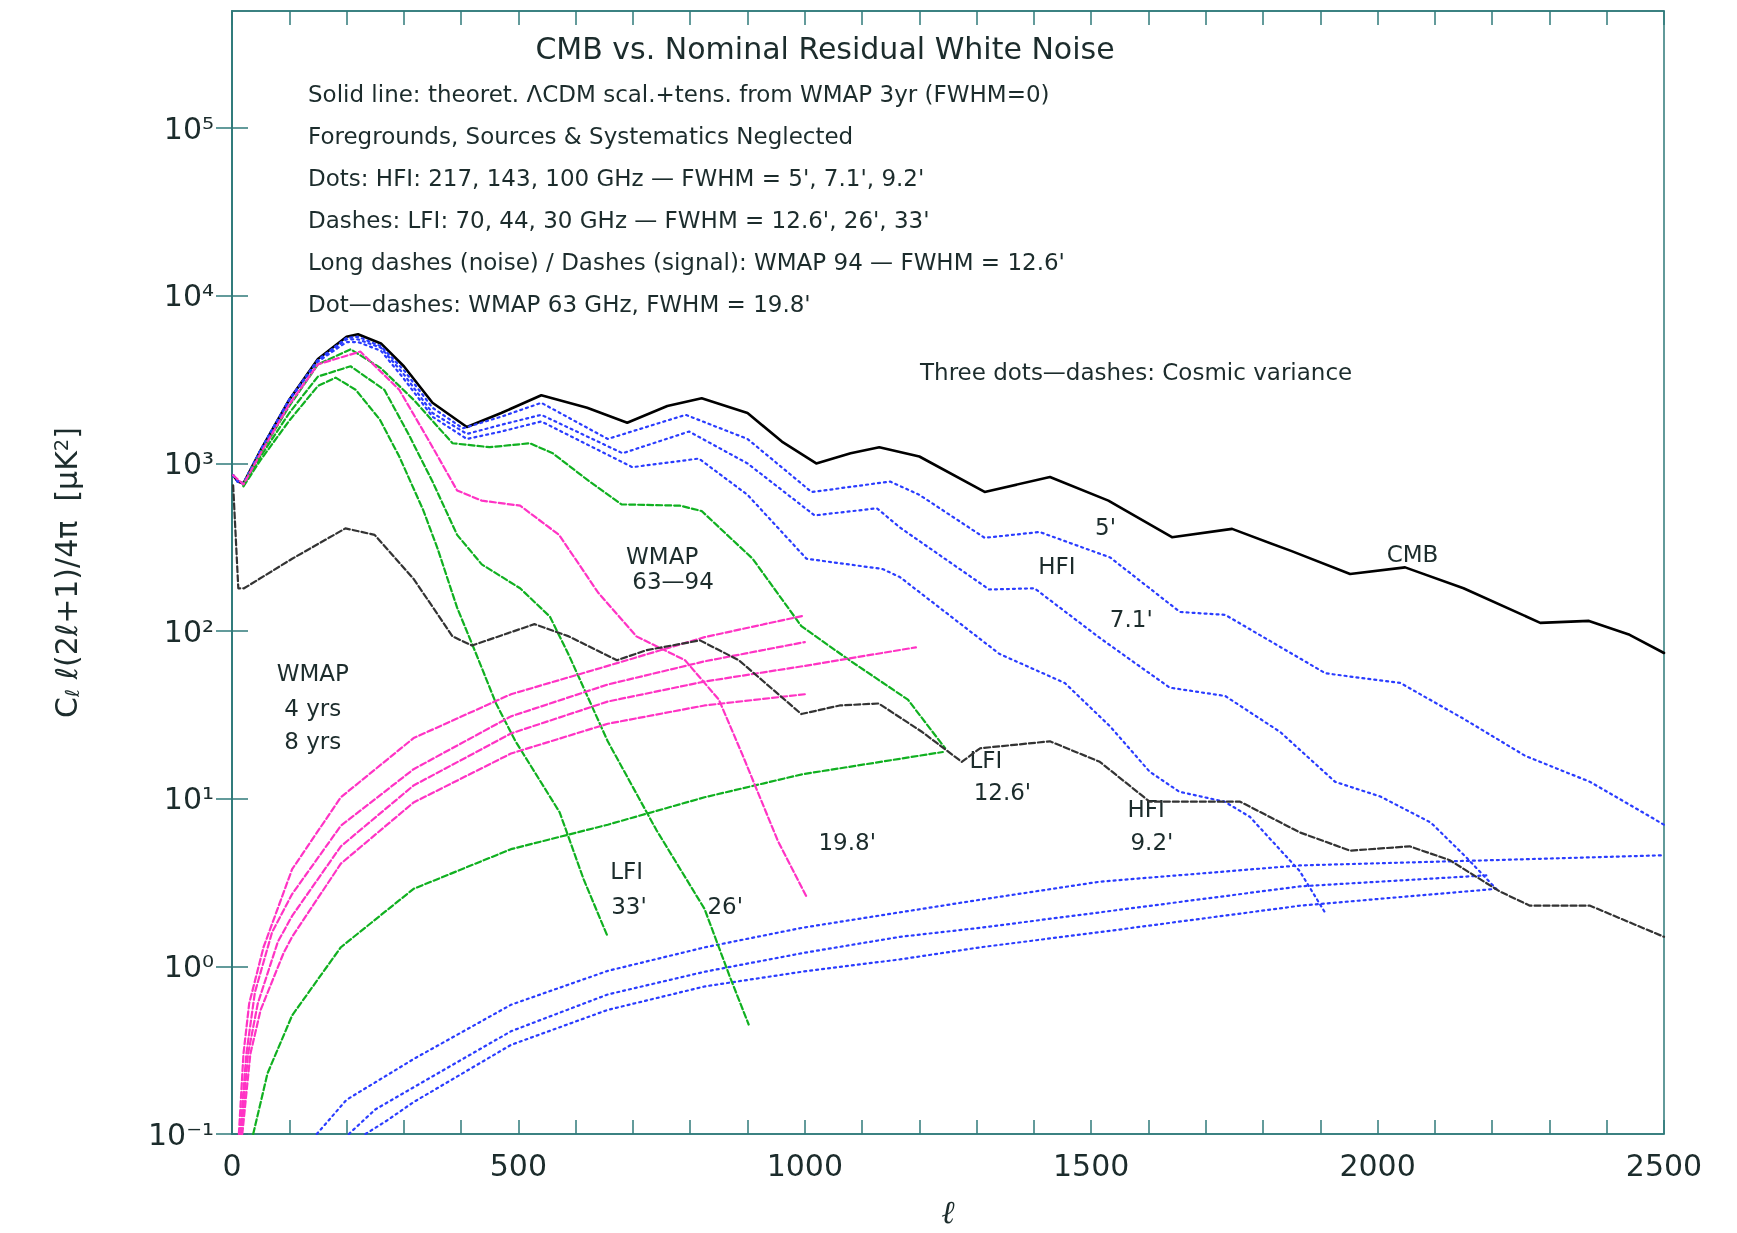 The width and height of the screenshot is (1737, 1233). What do you see at coordinates (1412, 553) in the screenshot?
I see `annotation: CMB` at bounding box center [1412, 553].